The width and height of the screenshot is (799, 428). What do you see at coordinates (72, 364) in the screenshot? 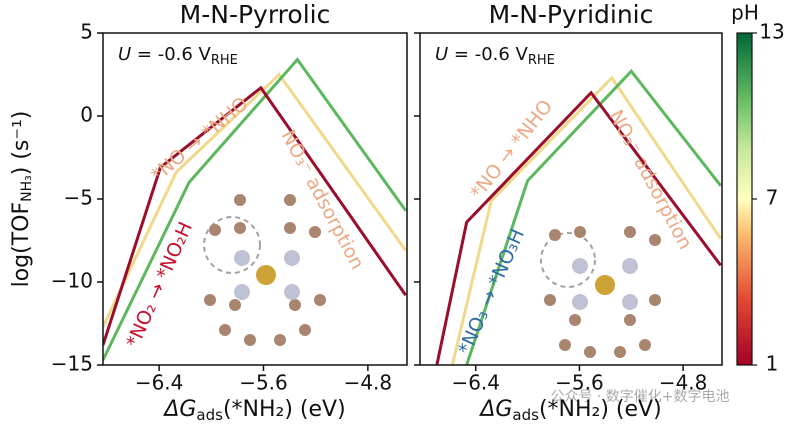
I see `y-tick-label: −15` at bounding box center [72, 364].